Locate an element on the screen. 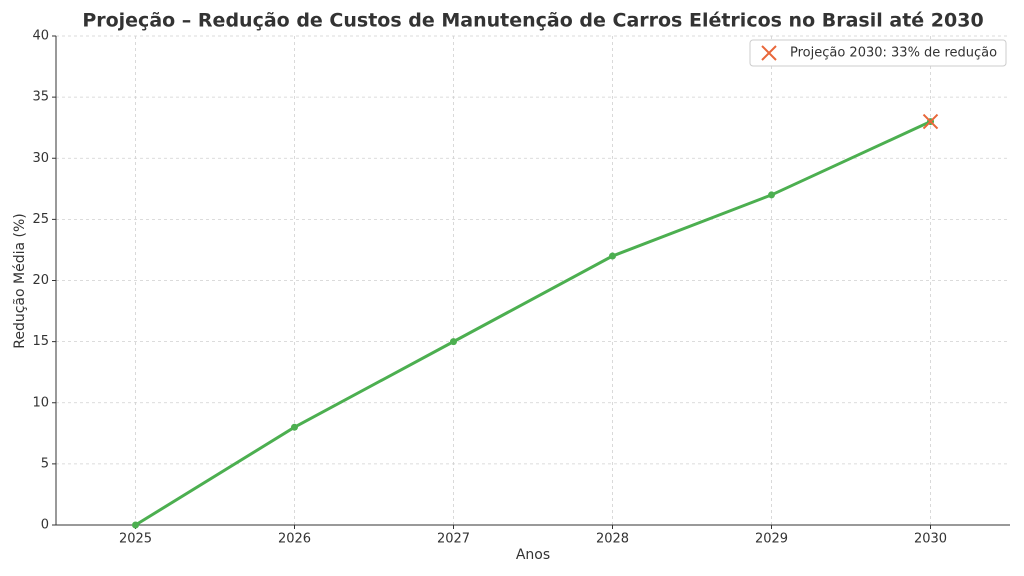 This screenshot has height=576, width=1024. marker is located at coordinates (930, 121).